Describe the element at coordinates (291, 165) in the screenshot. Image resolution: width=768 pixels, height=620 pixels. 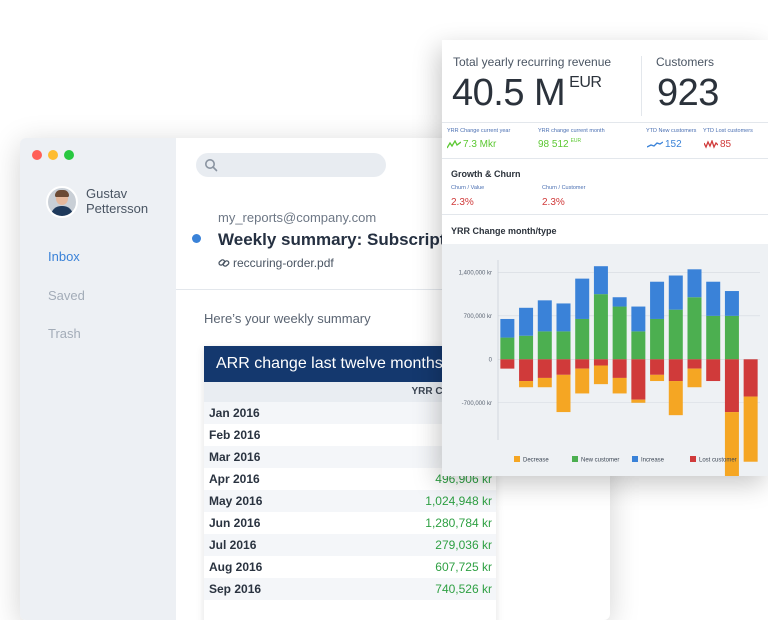
I see `search-input` at that location.